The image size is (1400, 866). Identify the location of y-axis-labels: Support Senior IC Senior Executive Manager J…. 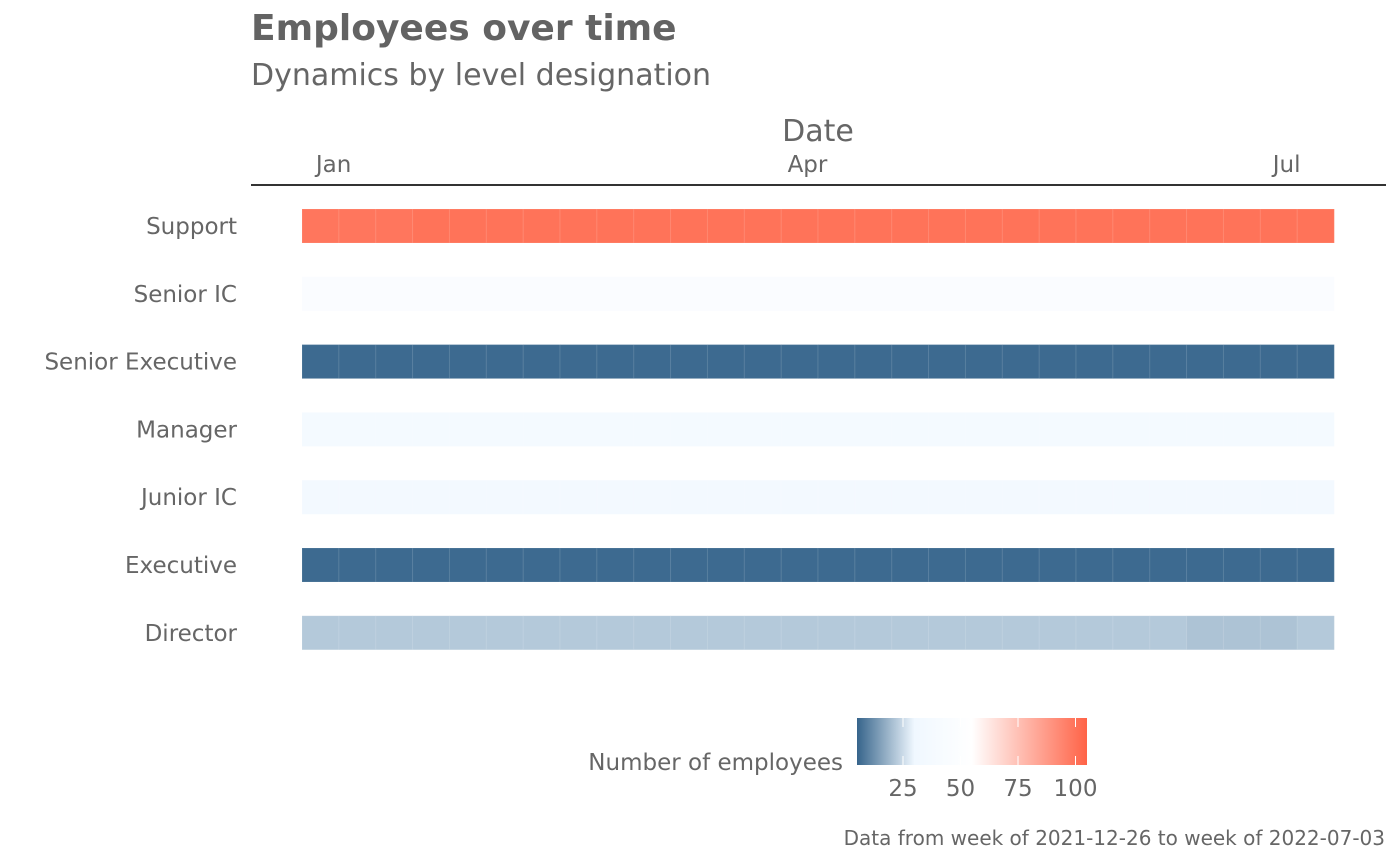
(140, 430).